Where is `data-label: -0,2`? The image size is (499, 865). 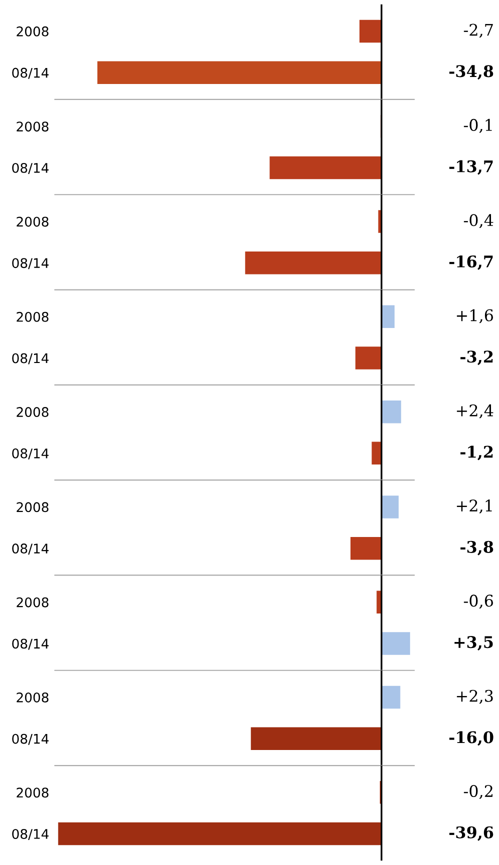 data-label: -0,2 is located at coordinates (478, 791).